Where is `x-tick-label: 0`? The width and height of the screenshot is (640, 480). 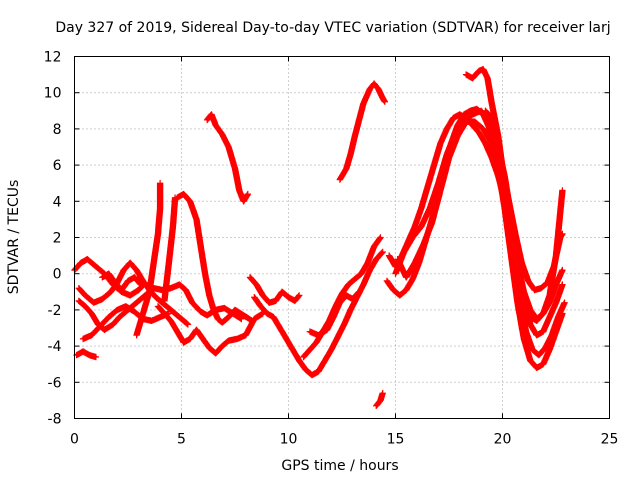 x-tick-label: 0 is located at coordinates (74, 440).